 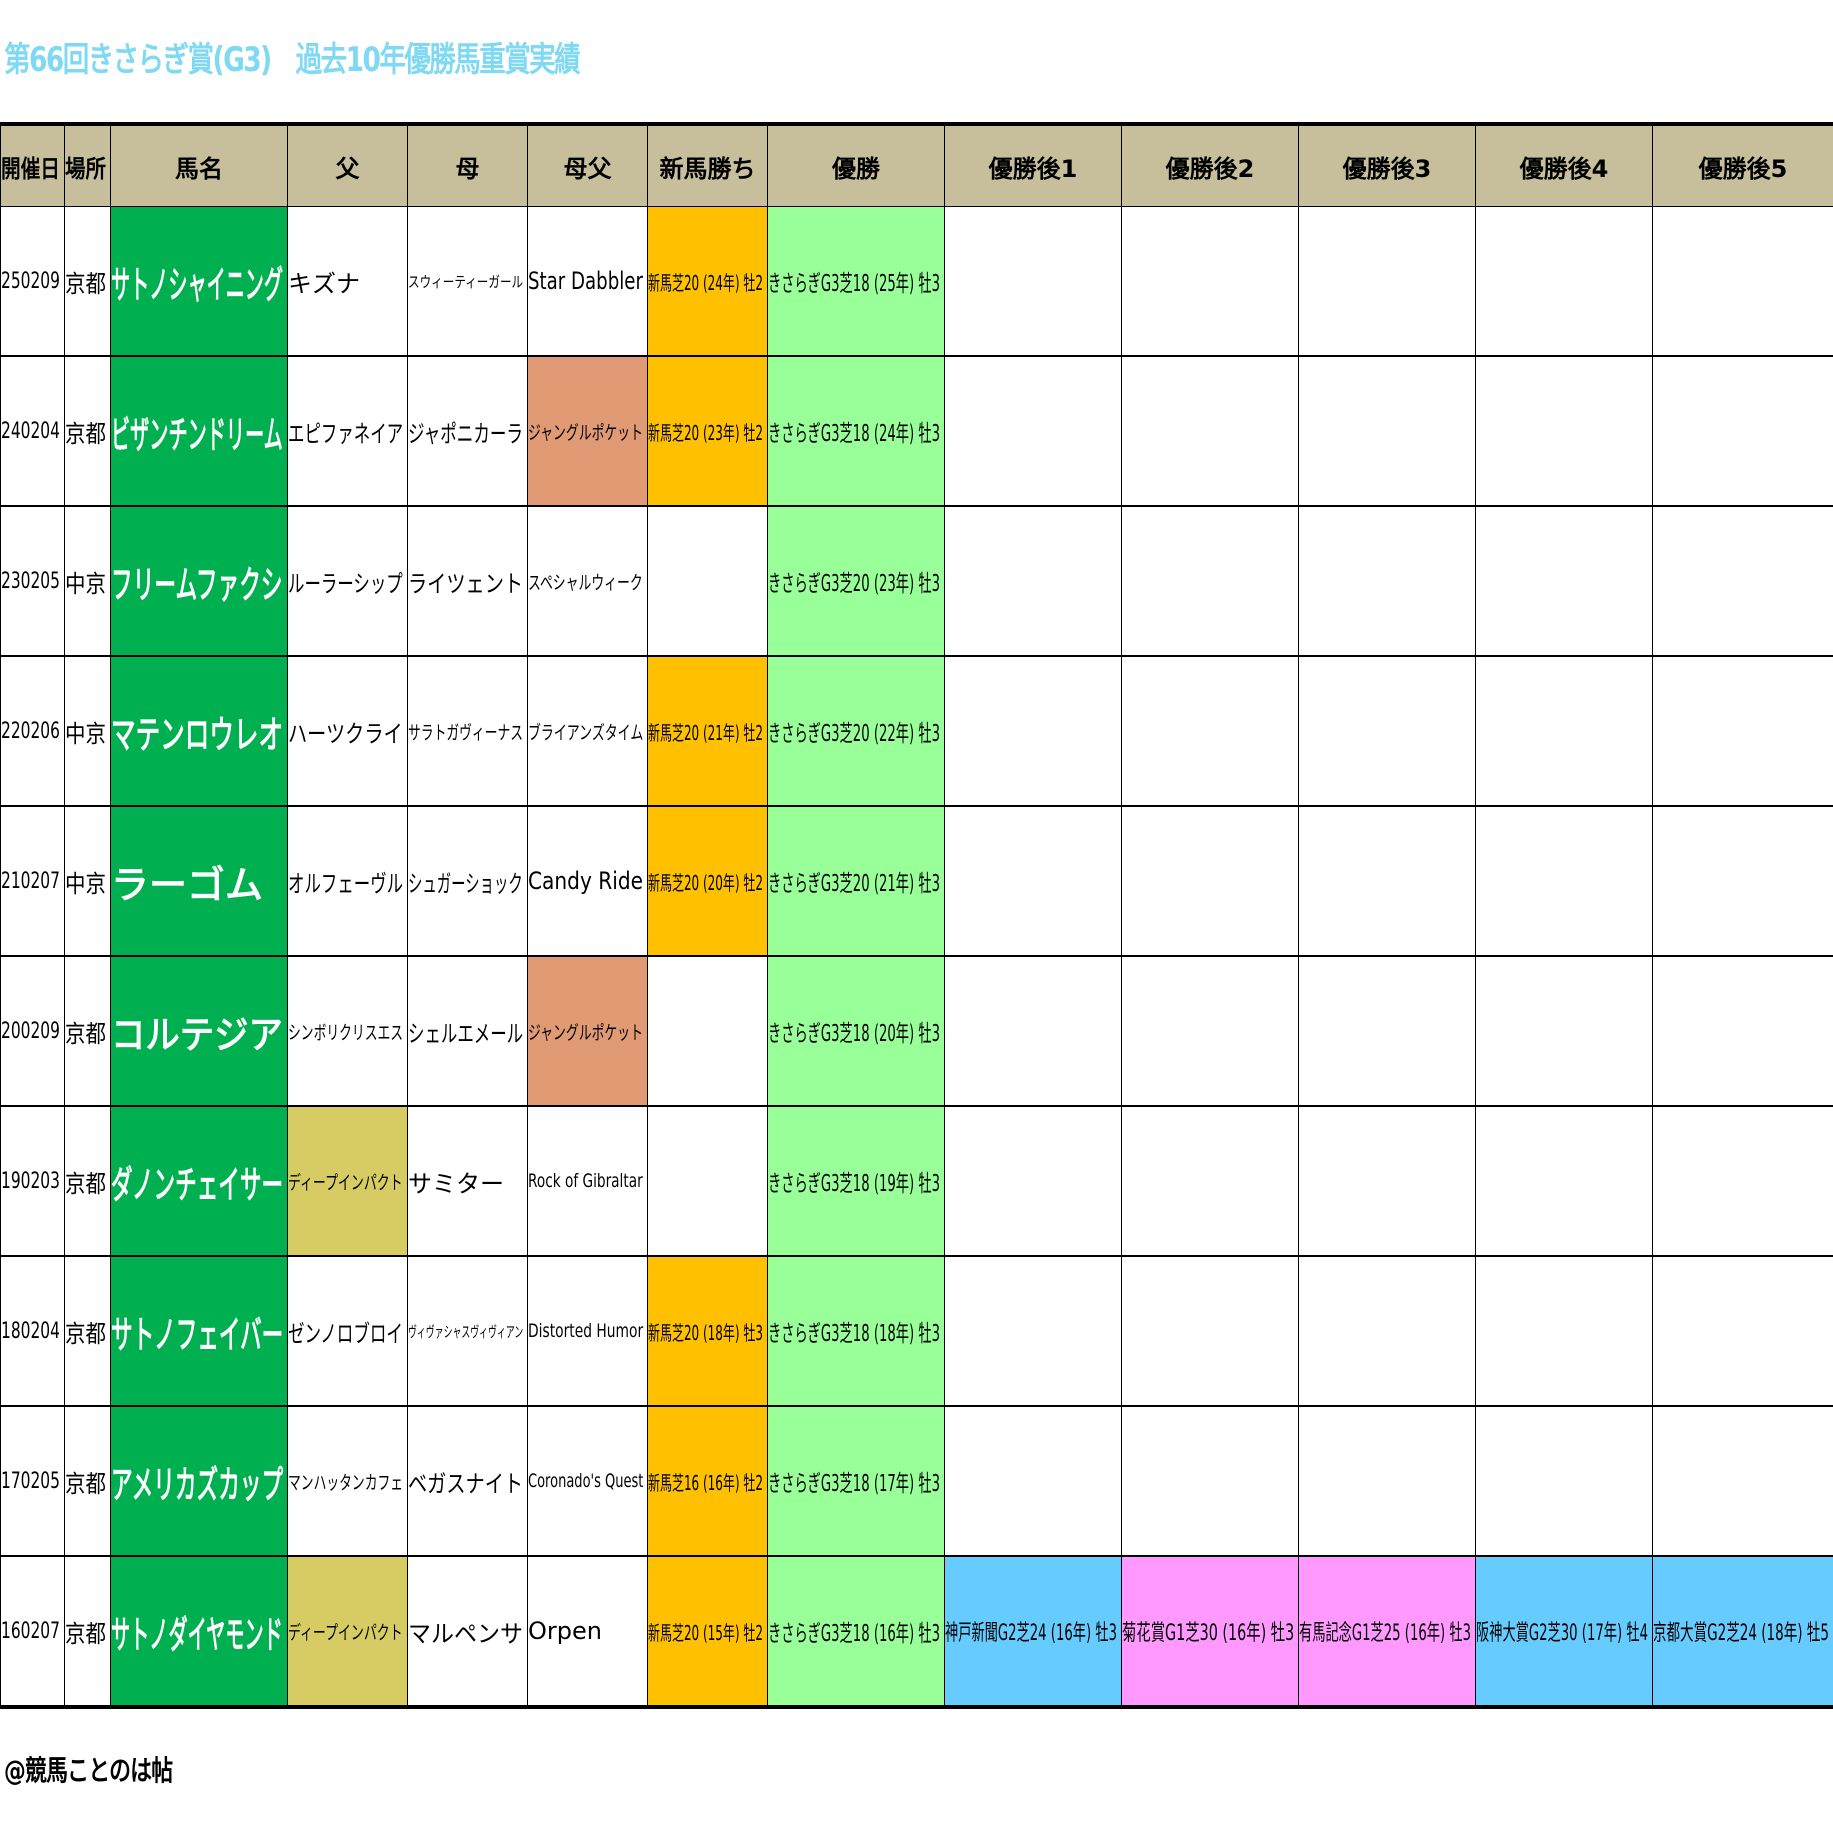 I want to click on date-cell: 230205, so click(x=32, y=581).